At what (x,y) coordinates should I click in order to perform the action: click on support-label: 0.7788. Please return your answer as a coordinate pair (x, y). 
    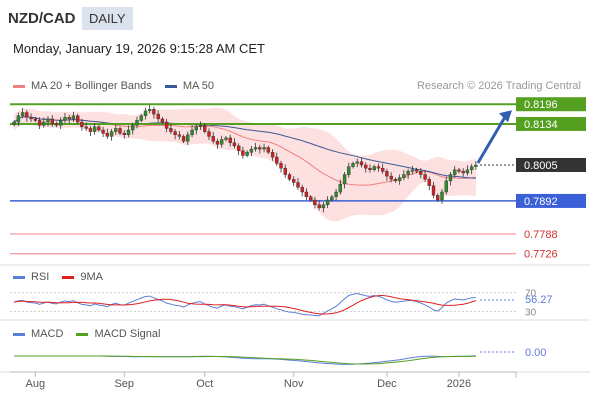
    Looking at the image, I should click on (541, 235).